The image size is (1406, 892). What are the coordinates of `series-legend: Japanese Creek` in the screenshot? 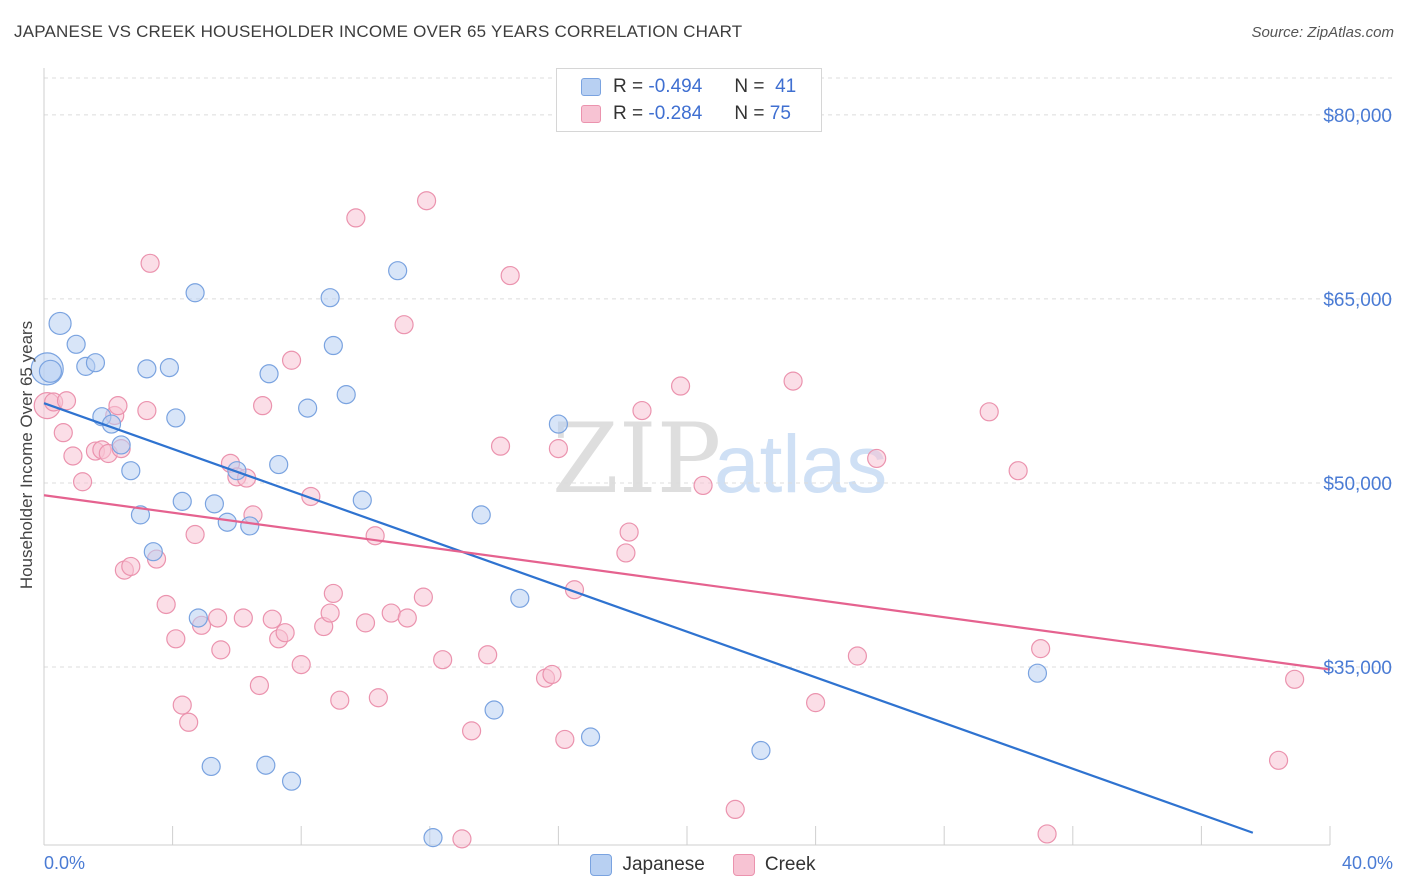 It's located at (703, 865).